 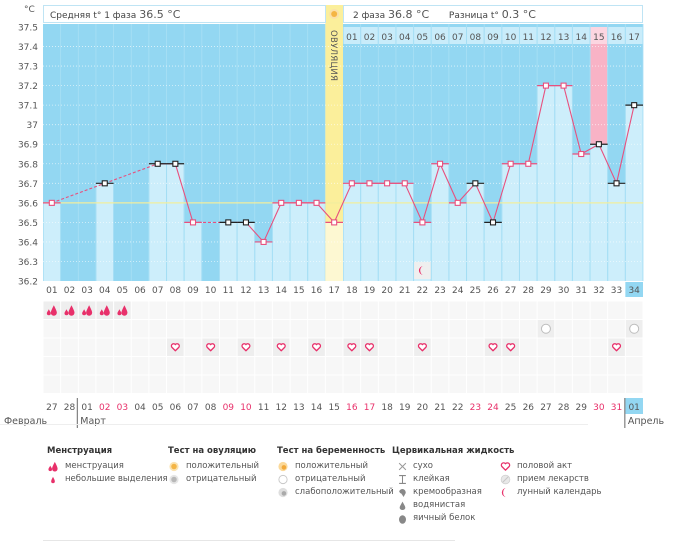 What do you see at coordinates (298, 408) in the screenshot?
I see `calendar-date: 13` at bounding box center [298, 408].